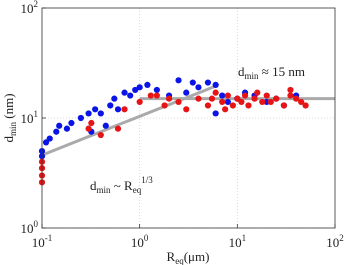 Image resolution: width=348 pixels, height=265 pixels. What do you see at coordinates (8, 107) in the screenshot?
I see `label-rest: (nm)` at bounding box center [8, 107].